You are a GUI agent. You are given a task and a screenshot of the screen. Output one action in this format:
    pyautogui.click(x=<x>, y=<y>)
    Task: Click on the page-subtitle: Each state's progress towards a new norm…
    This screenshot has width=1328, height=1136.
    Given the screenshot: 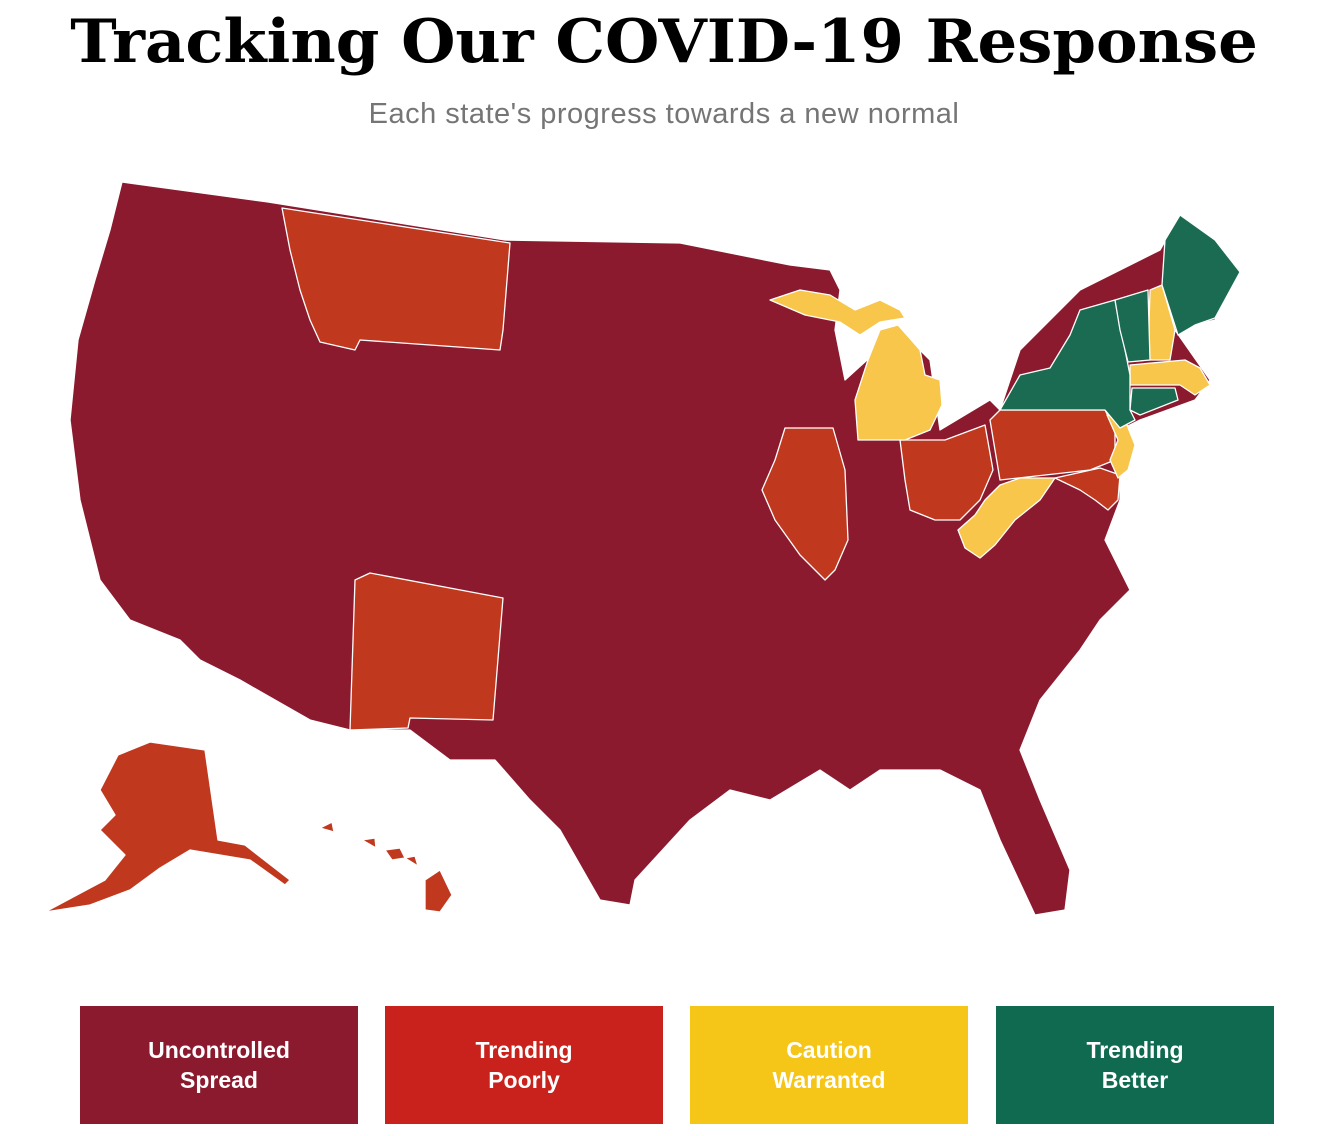 What is the action you would take?
    pyautogui.click(x=664, y=114)
    